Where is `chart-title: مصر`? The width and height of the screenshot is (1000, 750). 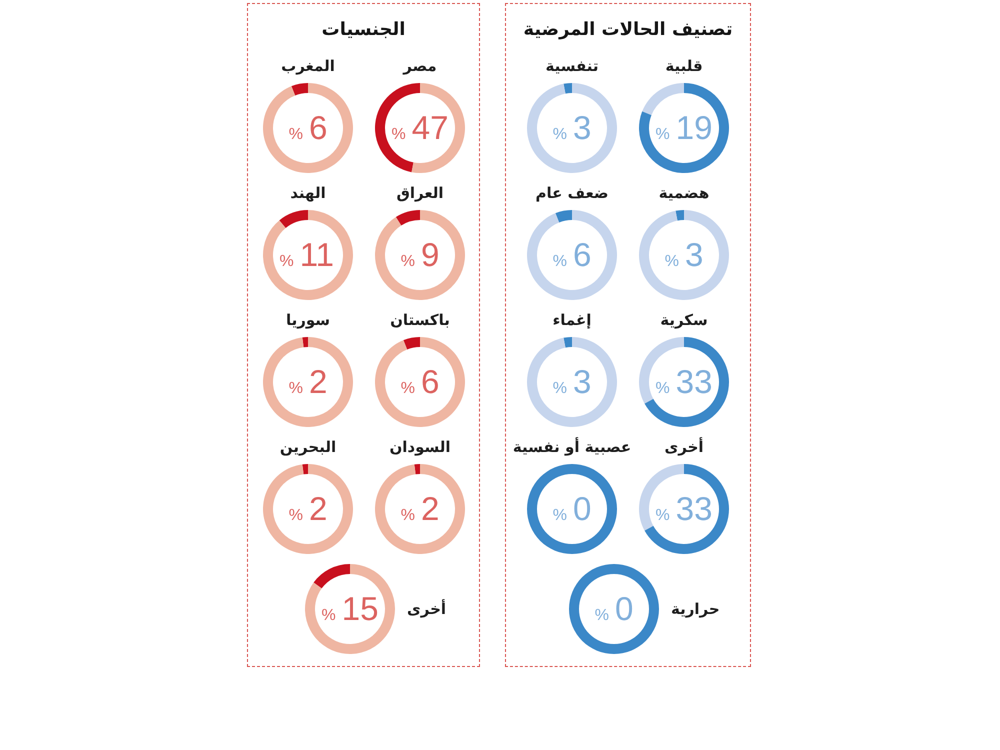 chart-title: مصر is located at coordinates (419, 65).